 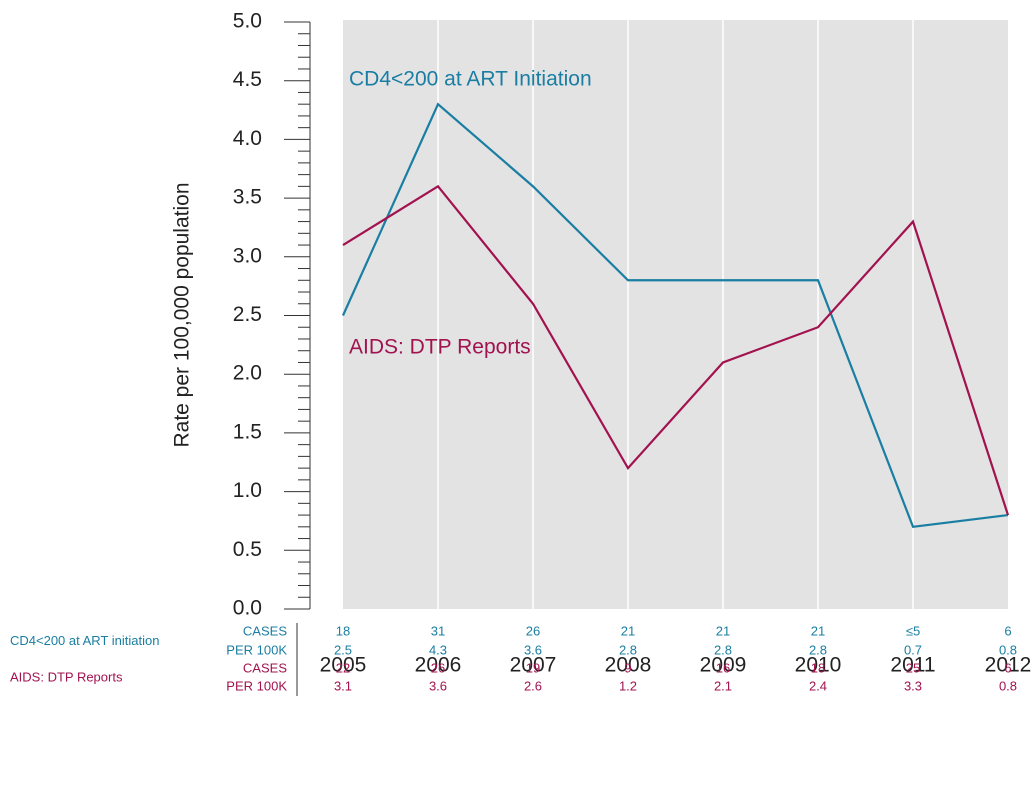 I want to click on table-cell: 2.6, so click(x=533, y=685).